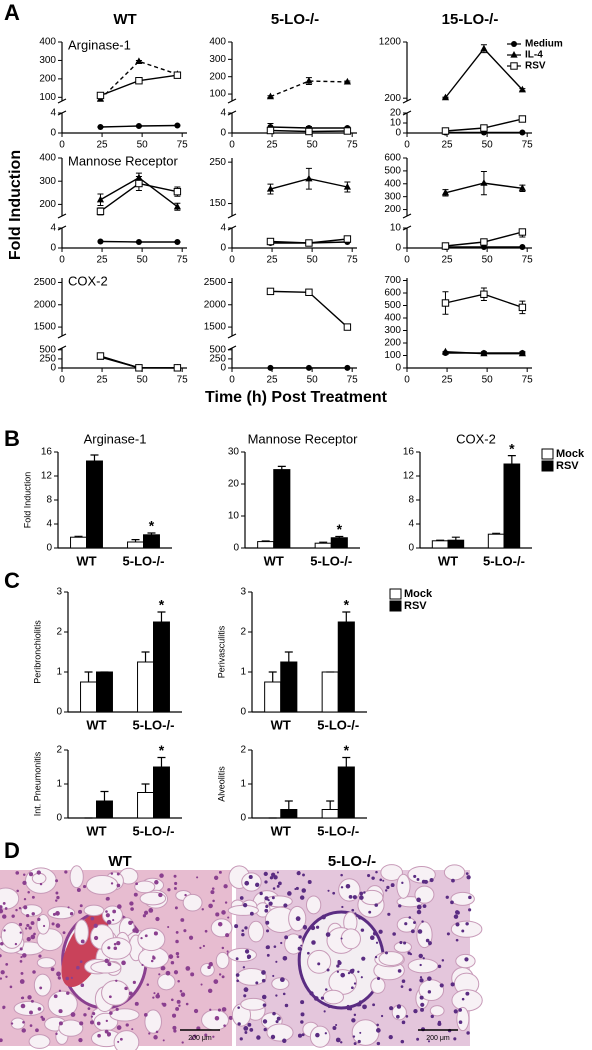  What do you see at coordinates (103, 145) in the screenshot?
I see `x-tick-label: 25` at bounding box center [103, 145].